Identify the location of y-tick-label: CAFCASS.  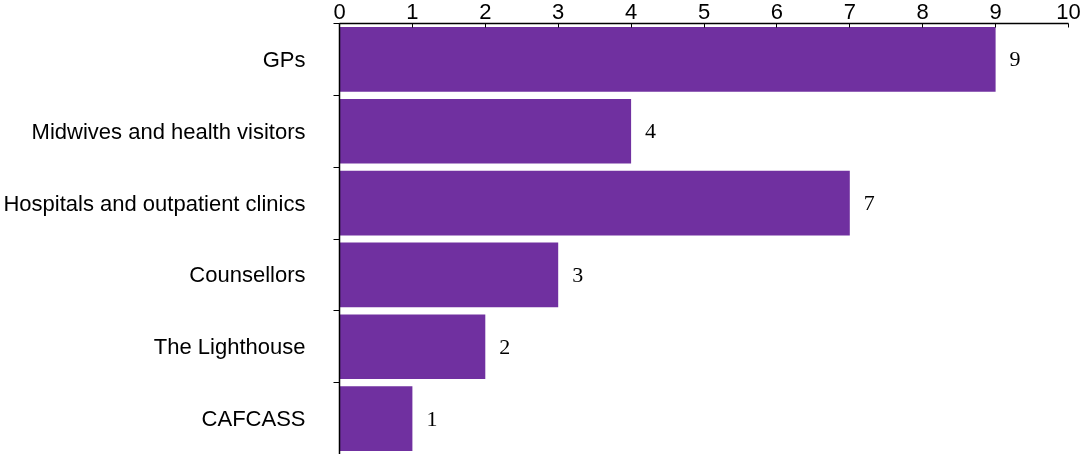
(253, 419).